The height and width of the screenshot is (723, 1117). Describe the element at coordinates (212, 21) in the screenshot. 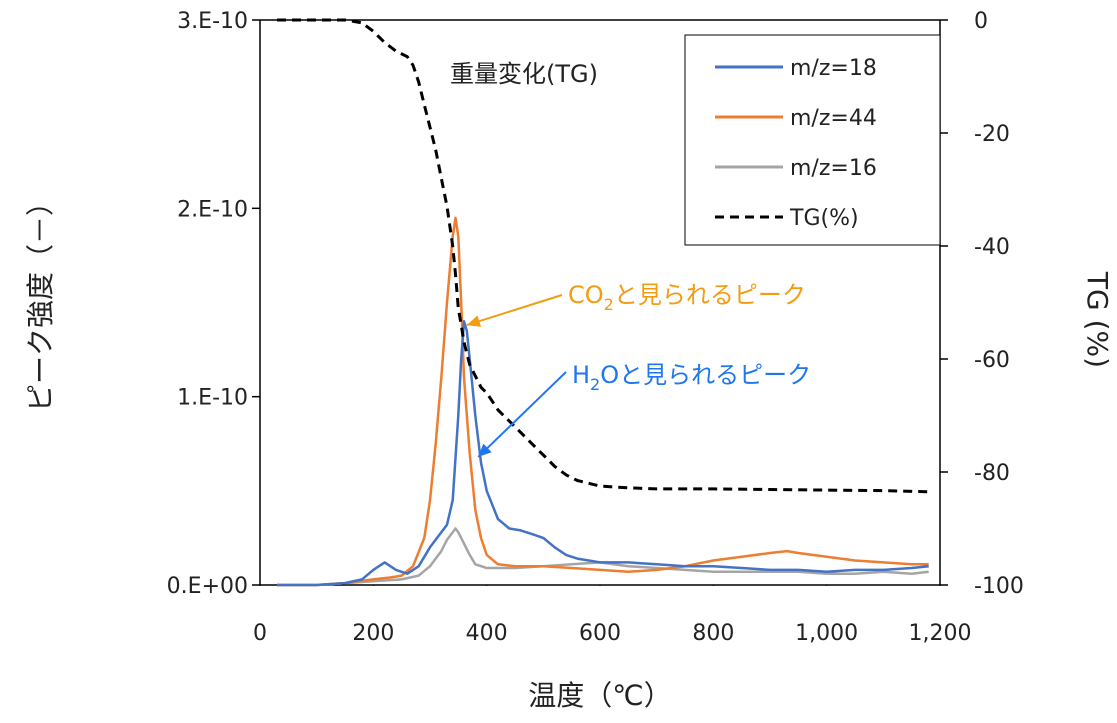

I see `y-left-tick-label: 3.E-10` at that location.